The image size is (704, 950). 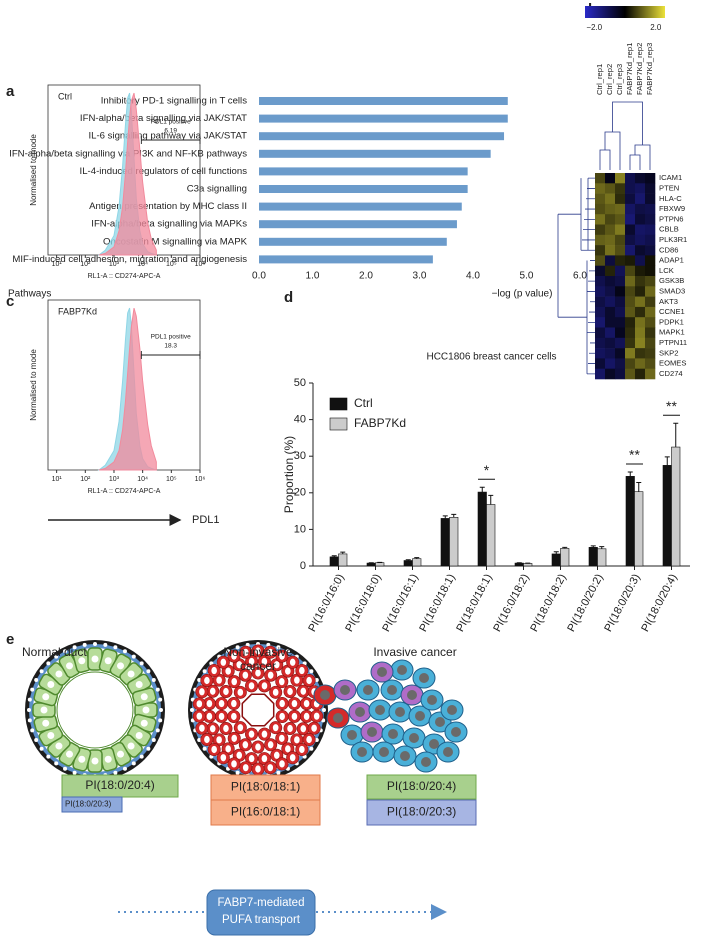 I want to click on stage-title: Normal duct, so click(x=54, y=652).